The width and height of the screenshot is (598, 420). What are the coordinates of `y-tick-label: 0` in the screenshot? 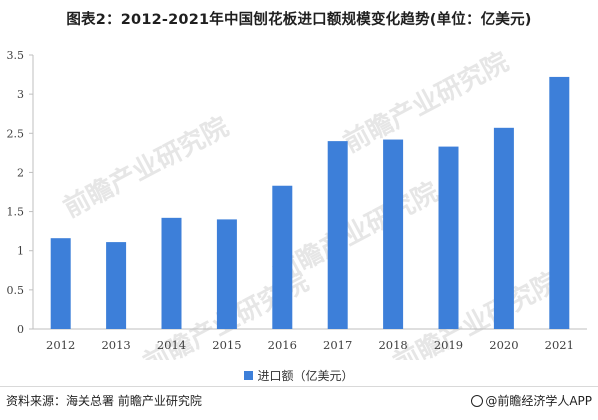 It's located at (20, 329).